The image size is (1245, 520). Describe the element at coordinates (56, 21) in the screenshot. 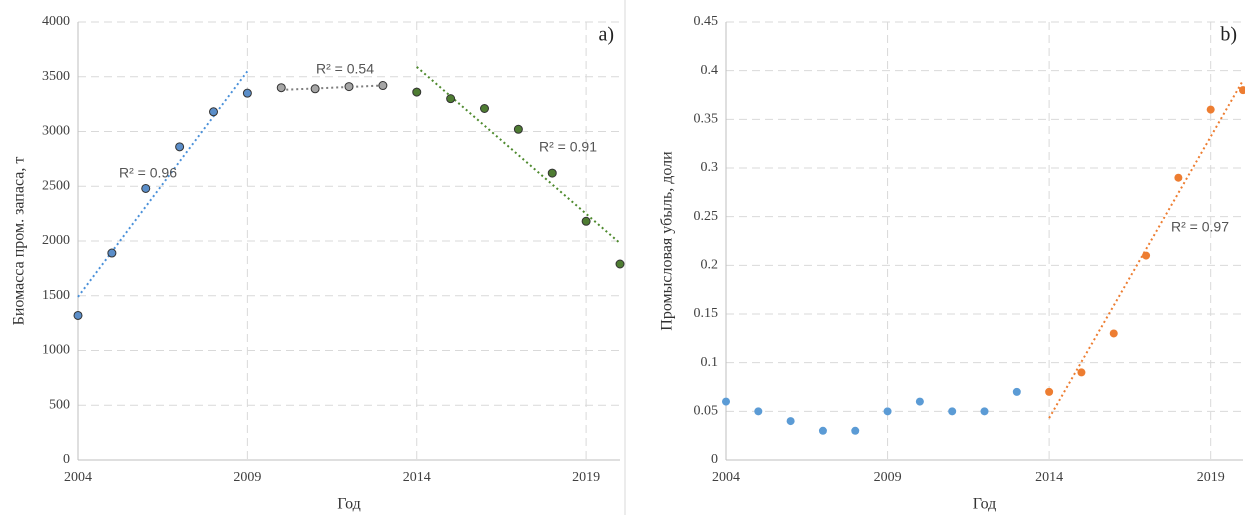

I see `y-tick-label: 4000` at that location.